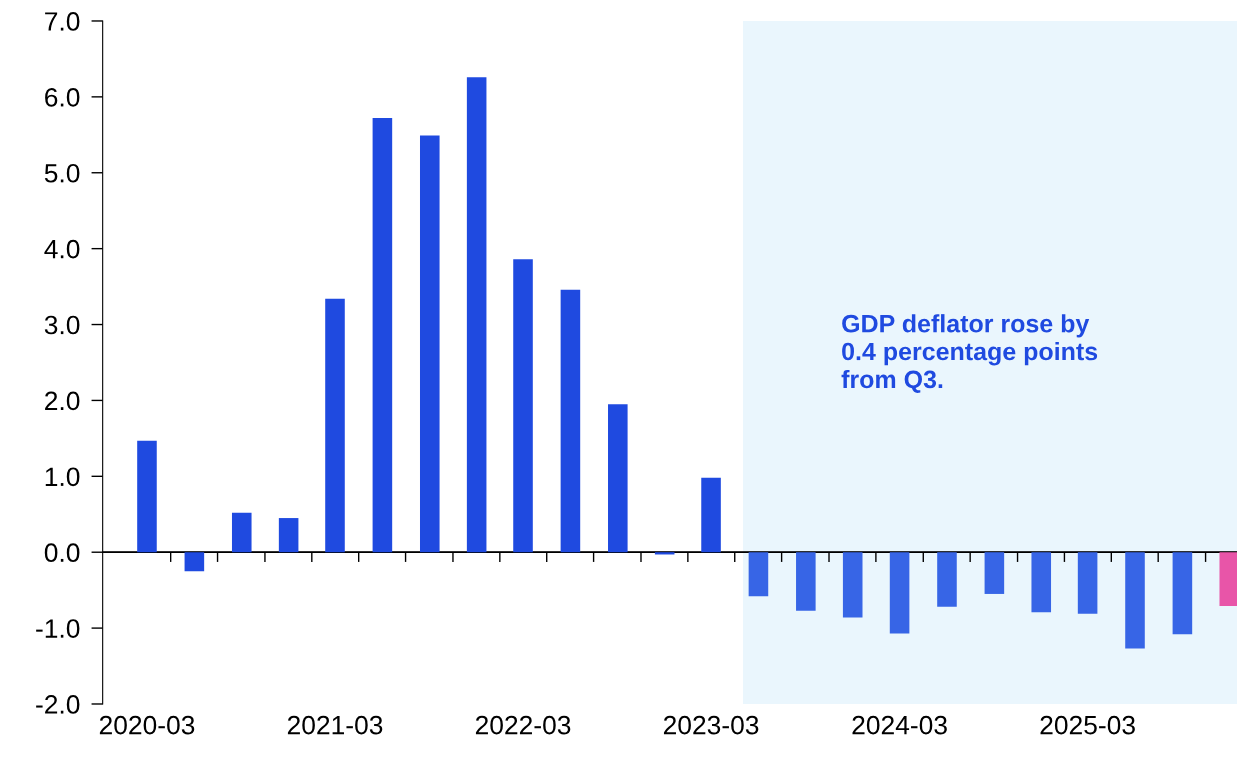 Image resolution: width=1237 pixels, height=760 pixels. Describe the element at coordinates (147, 725) in the screenshot. I see `x-tick-label: 2020-03` at that location.